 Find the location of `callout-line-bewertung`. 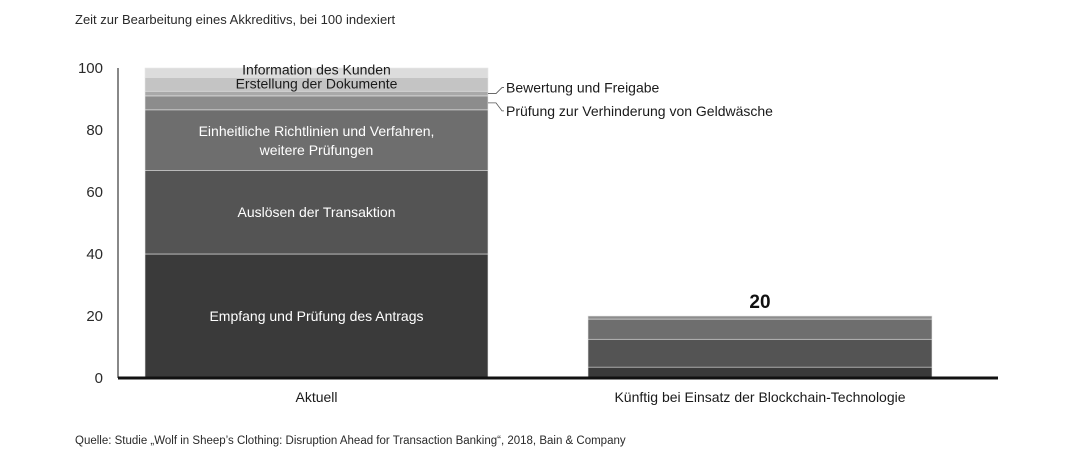

callout-line-bewertung is located at coordinates (496, 90).